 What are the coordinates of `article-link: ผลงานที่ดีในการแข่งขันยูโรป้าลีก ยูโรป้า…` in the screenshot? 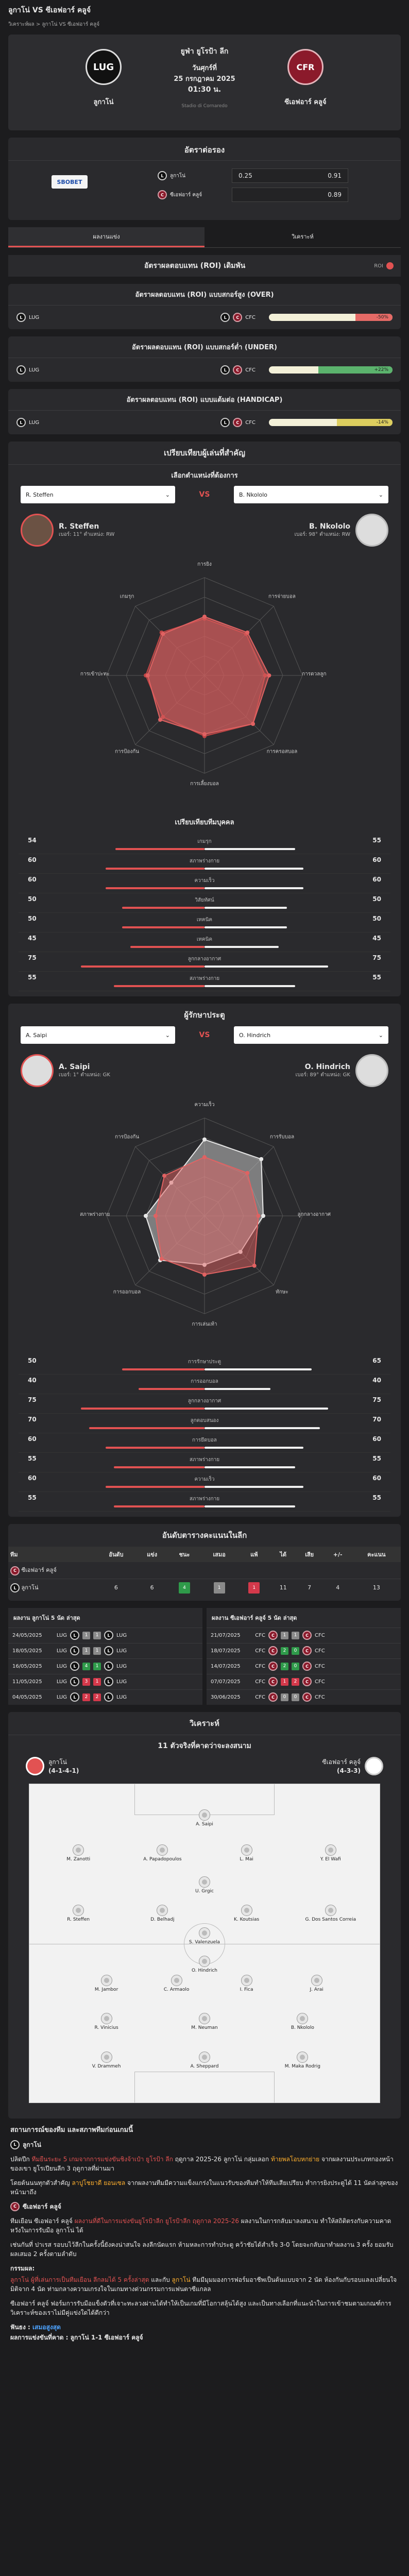 It's located at (156, 2221).